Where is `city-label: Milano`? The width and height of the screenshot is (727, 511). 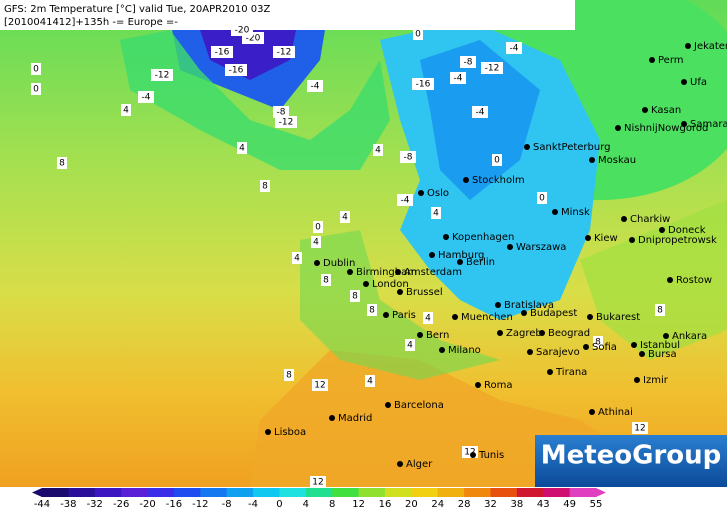
city-label: Milano is located at coordinates (464, 350).